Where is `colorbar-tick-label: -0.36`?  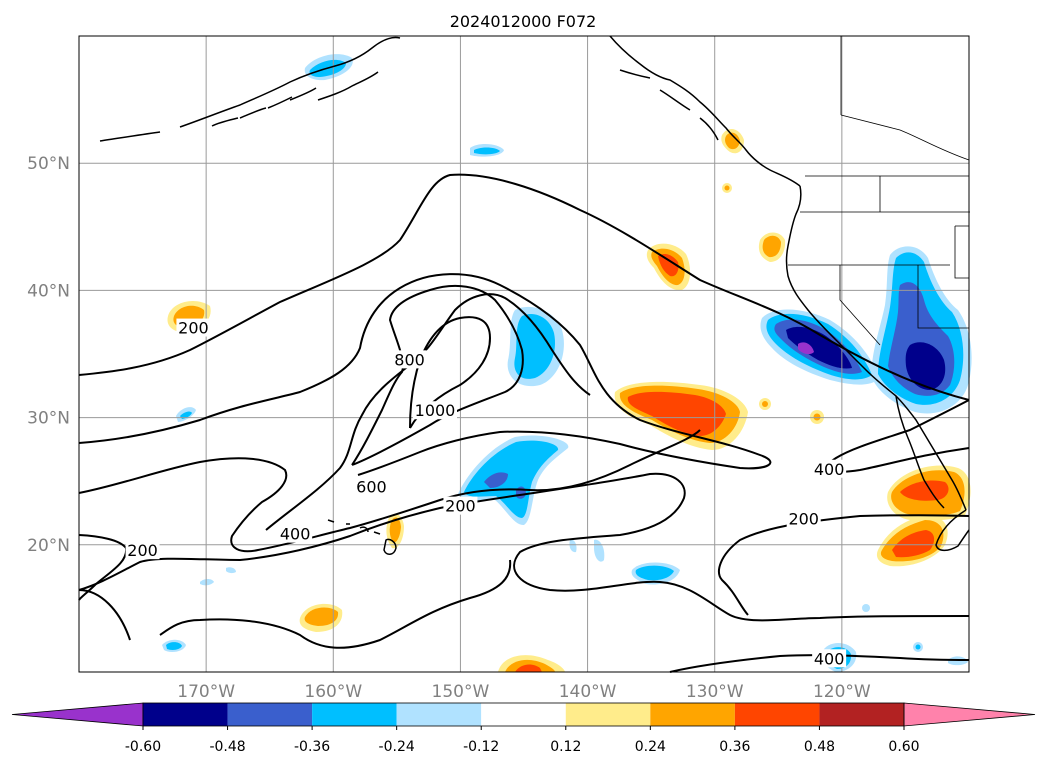 colorbar-tick-label: -0.36 is located at coordinates (312, 747).